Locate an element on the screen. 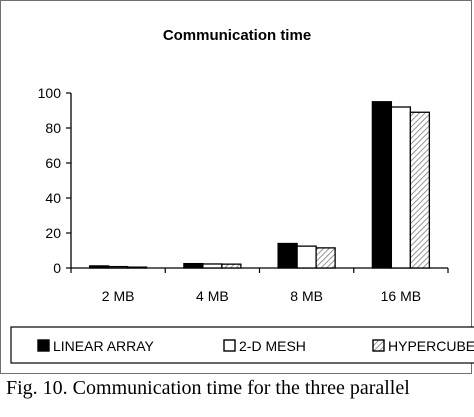 The image size is (474, 417). y-tick-label: 0 is located at coordinates (57, 268).